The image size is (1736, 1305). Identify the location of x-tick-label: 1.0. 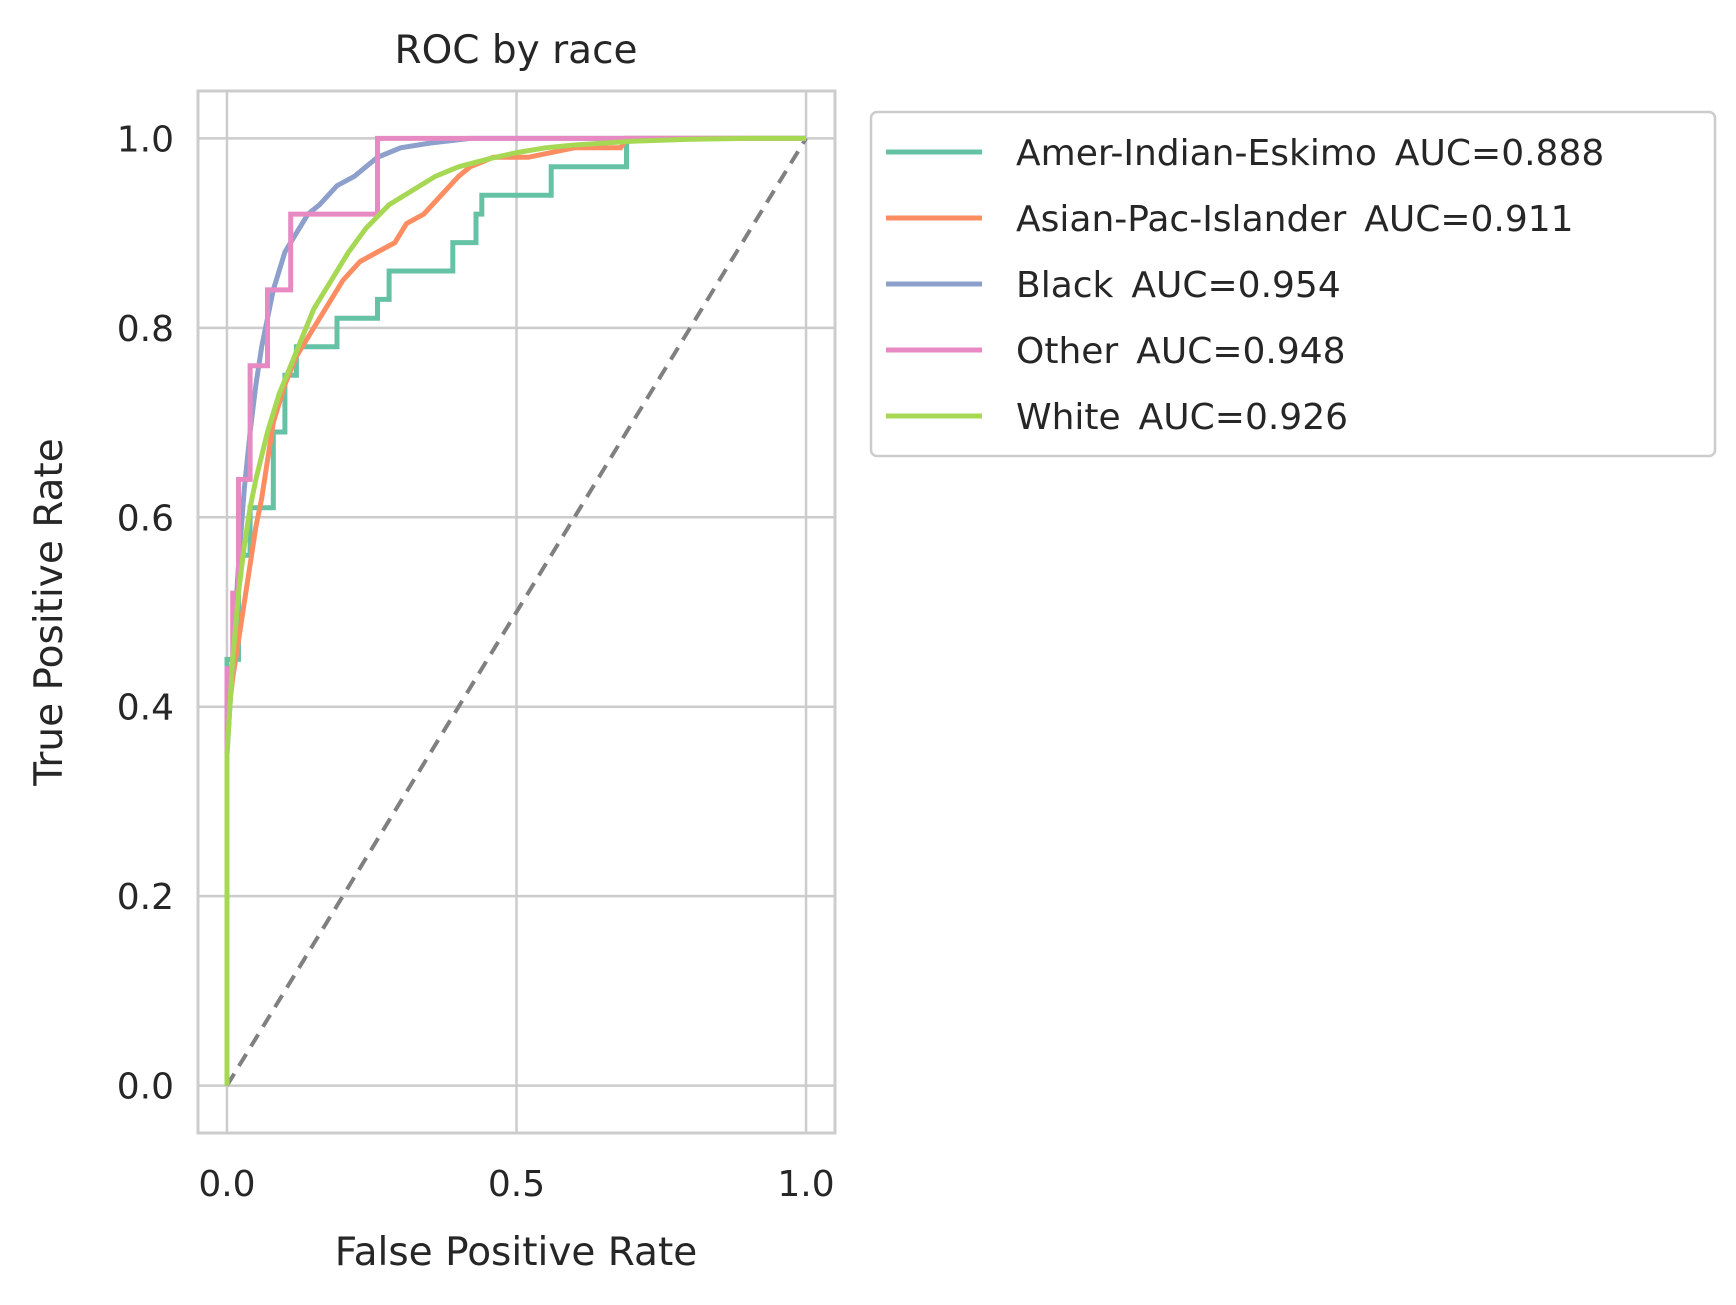
(805, 1184).